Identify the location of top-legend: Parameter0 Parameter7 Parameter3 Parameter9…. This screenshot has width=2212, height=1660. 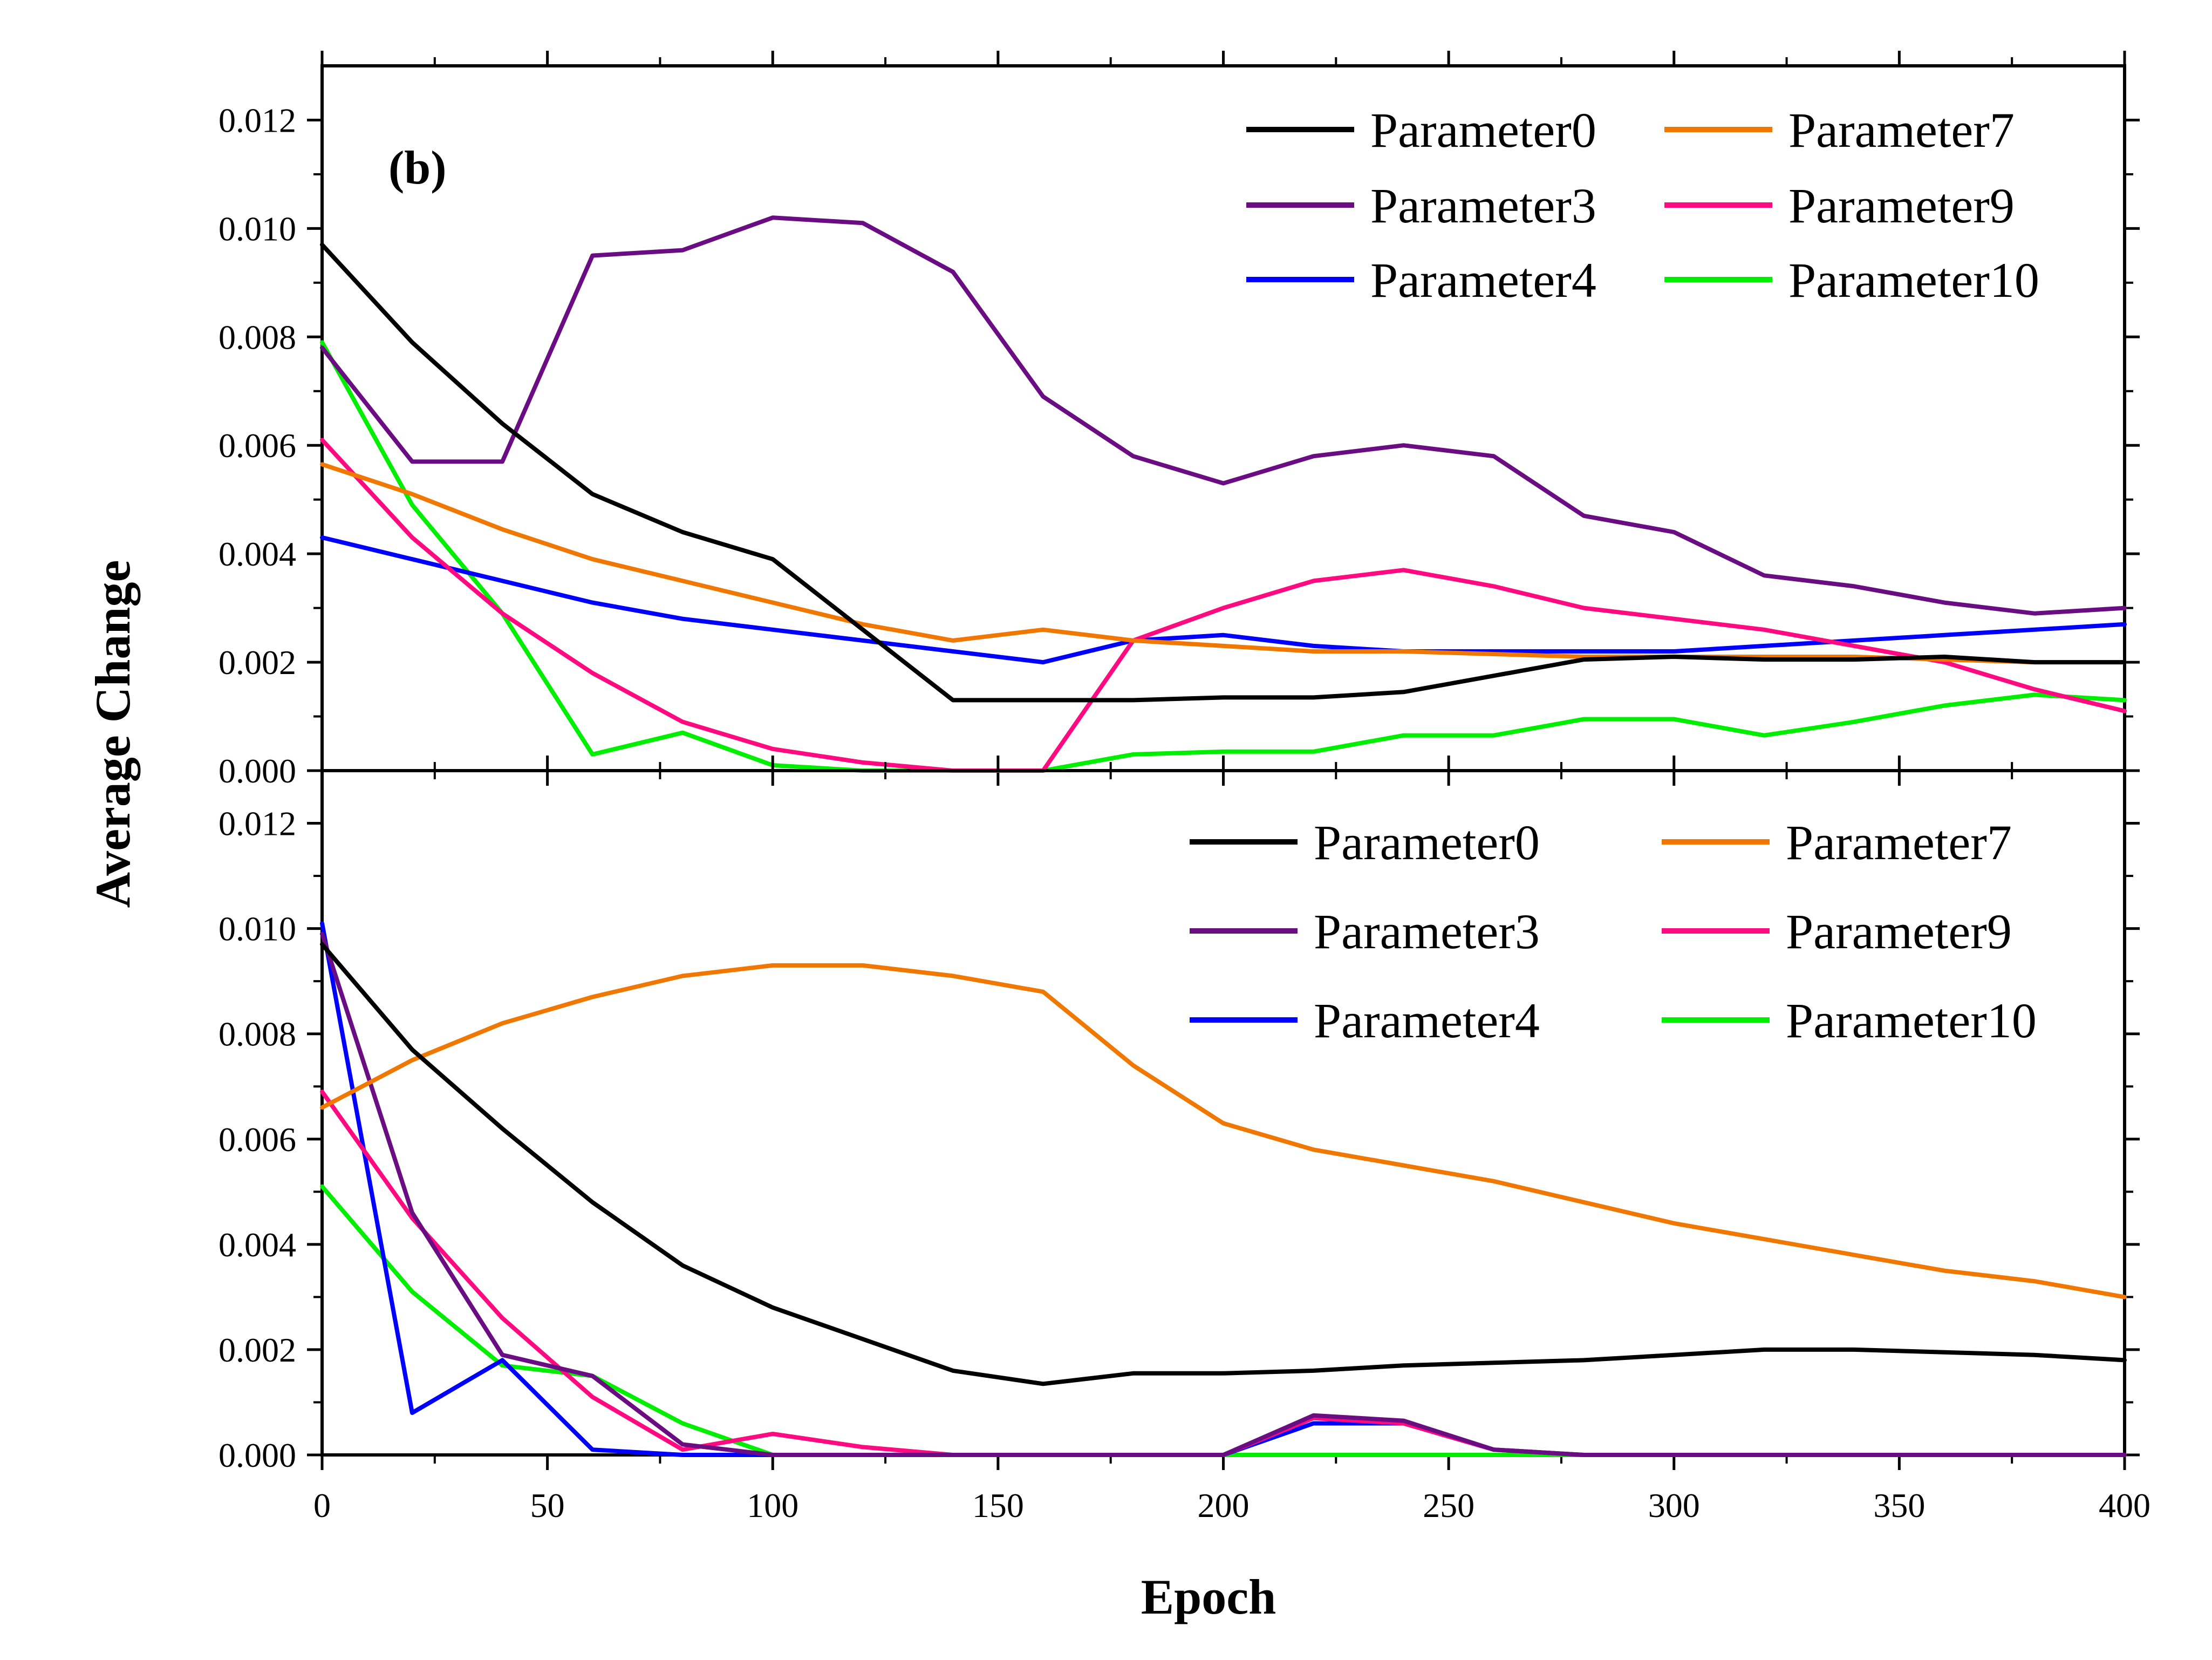
(1643, 206).